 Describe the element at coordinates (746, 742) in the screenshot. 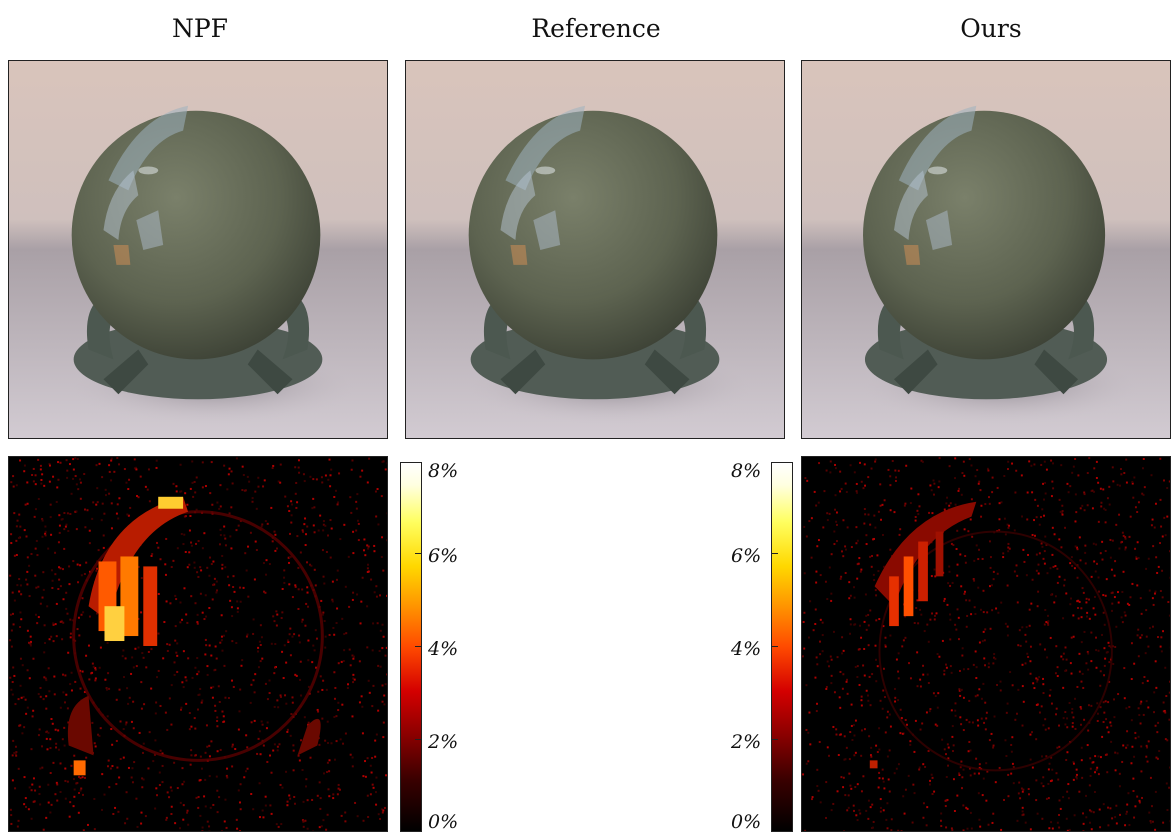

I see `colorbar-right-label-2: 2%` at that location.